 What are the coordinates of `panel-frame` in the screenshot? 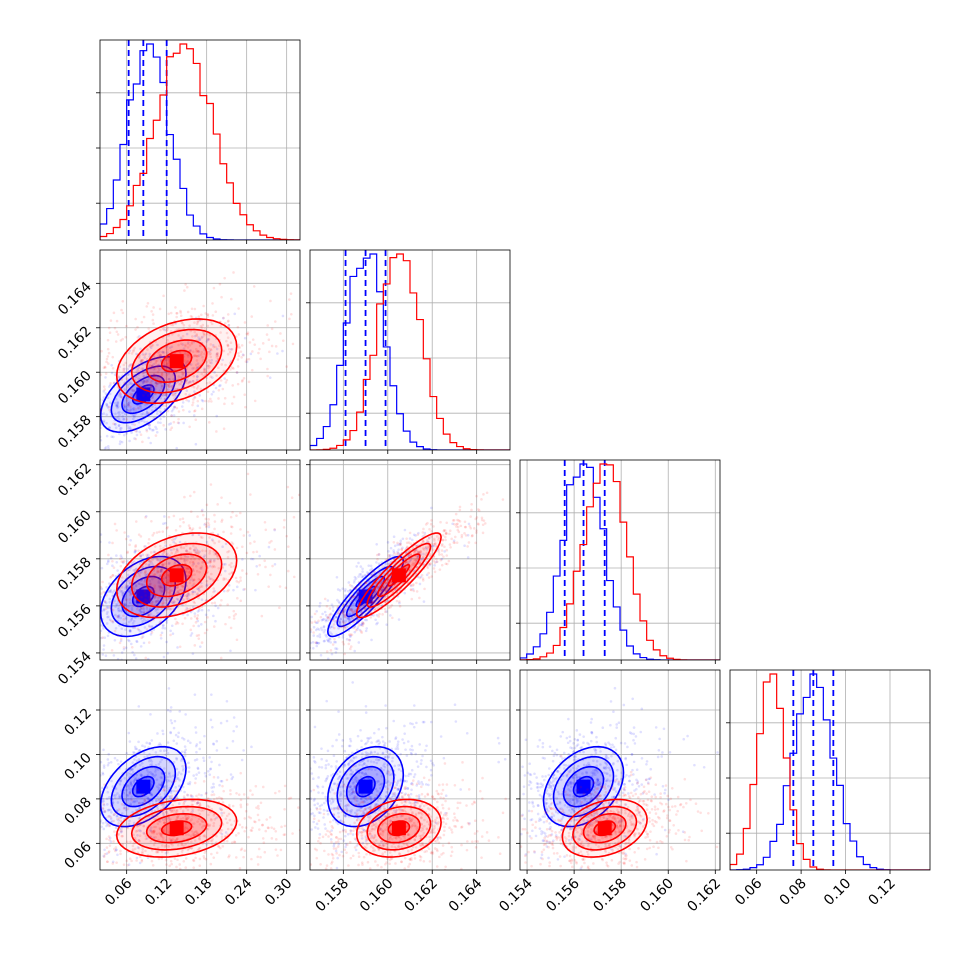 It's located at (620, 560).